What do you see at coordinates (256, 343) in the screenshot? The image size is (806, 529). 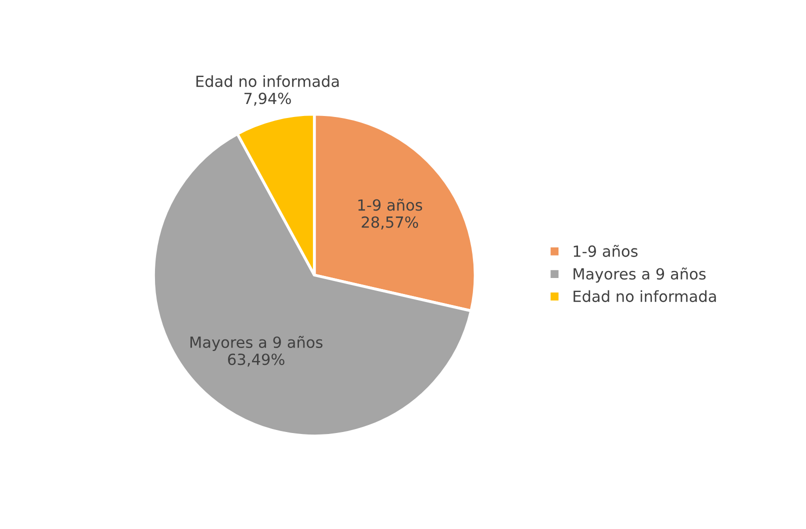 I see `slice-label: Mayores a 9 años` at bounding box center [256, 343].